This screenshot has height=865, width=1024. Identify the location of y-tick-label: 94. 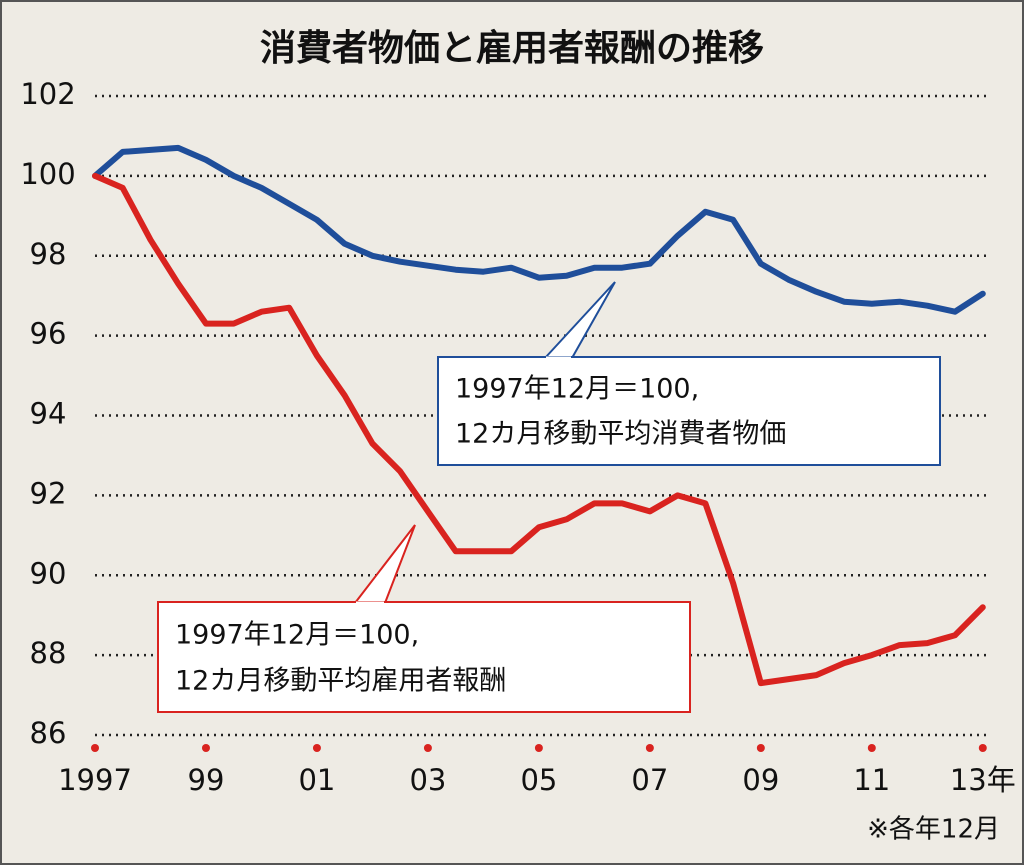
(48, 414).